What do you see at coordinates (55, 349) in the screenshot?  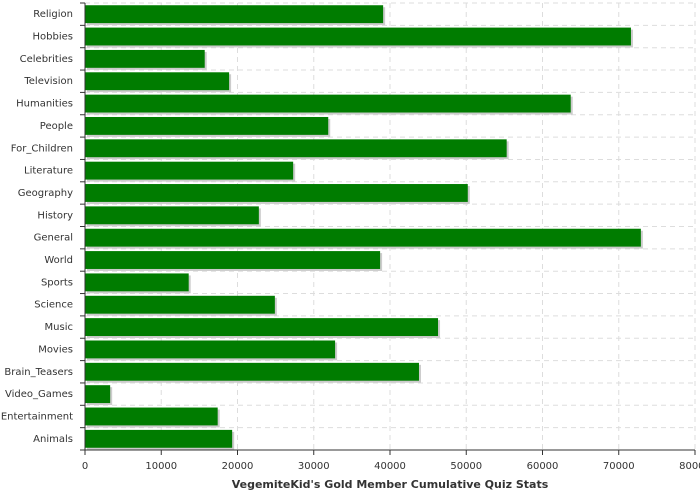 I see `y-tick-label: Movies` at bounding box center [55, 349].